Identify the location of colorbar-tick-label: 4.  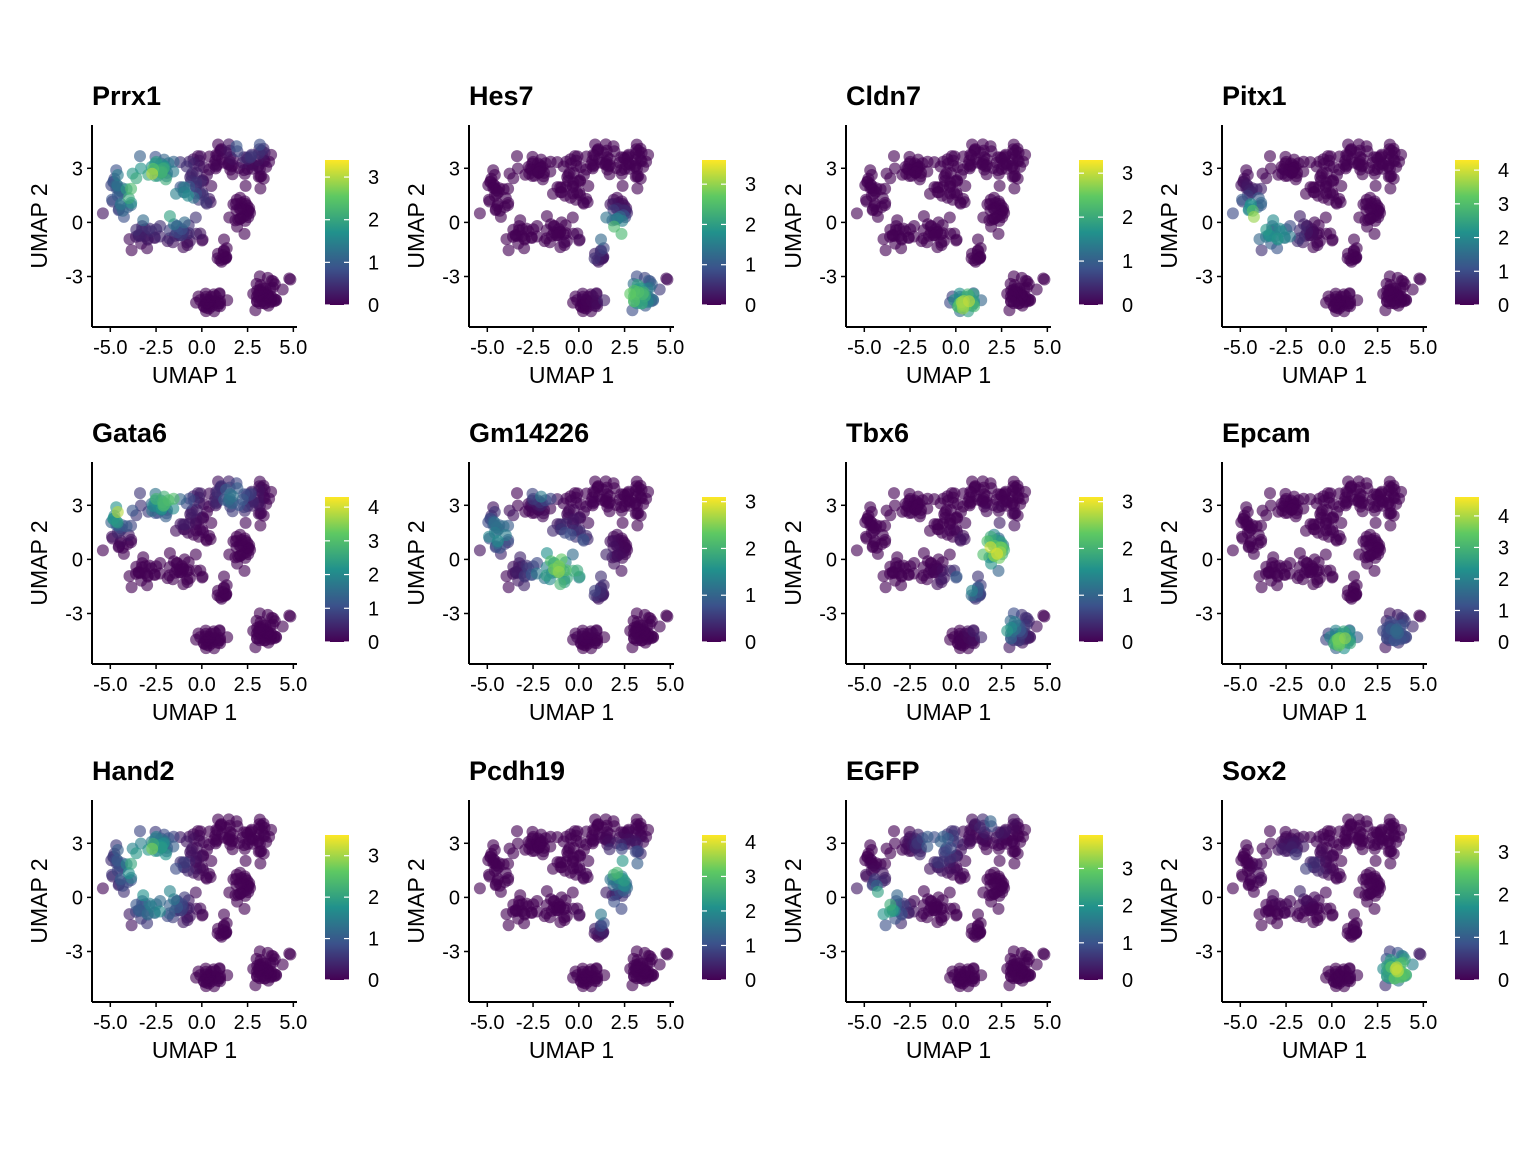
(373, 508).